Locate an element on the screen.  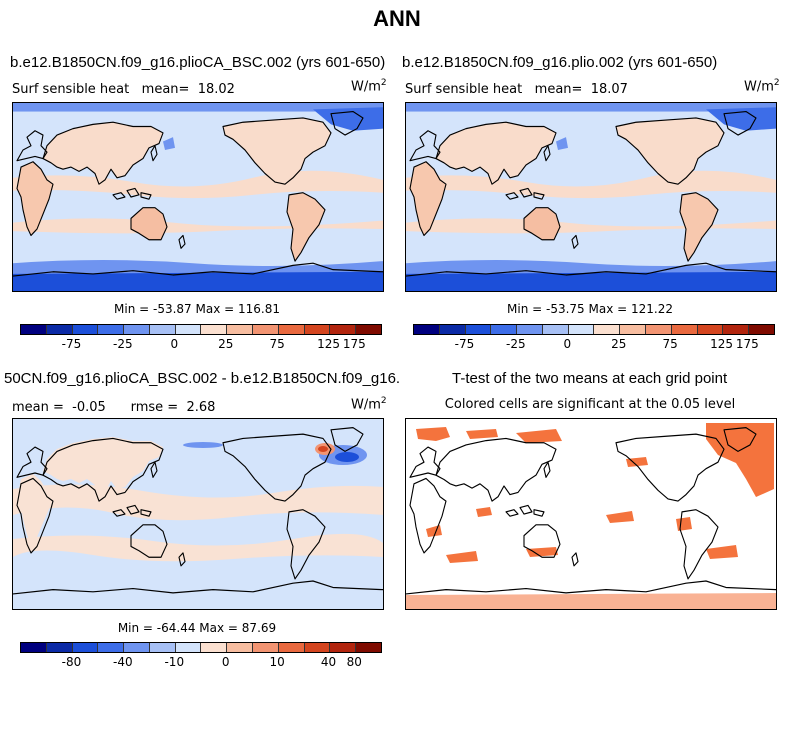
map-top-right is located at coordinates (591, 197).